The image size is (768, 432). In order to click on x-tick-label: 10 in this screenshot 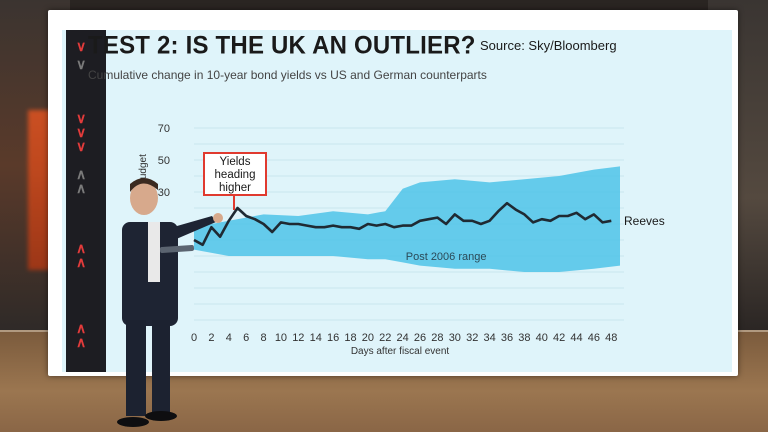, I will do `click(281, 338)`.